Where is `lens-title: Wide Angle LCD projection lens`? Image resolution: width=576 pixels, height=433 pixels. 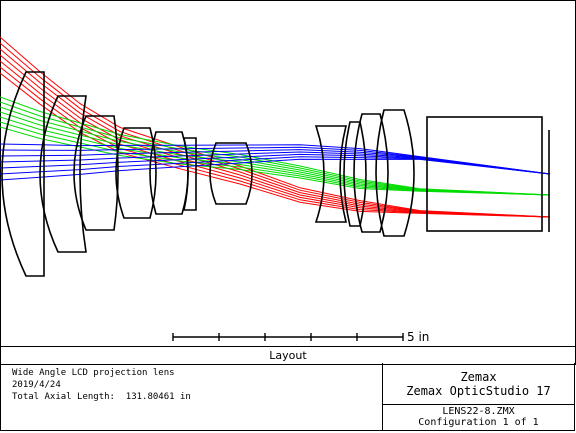
lens-title: Wide Angle LCD projection lens is located at coordinates (93, 373).